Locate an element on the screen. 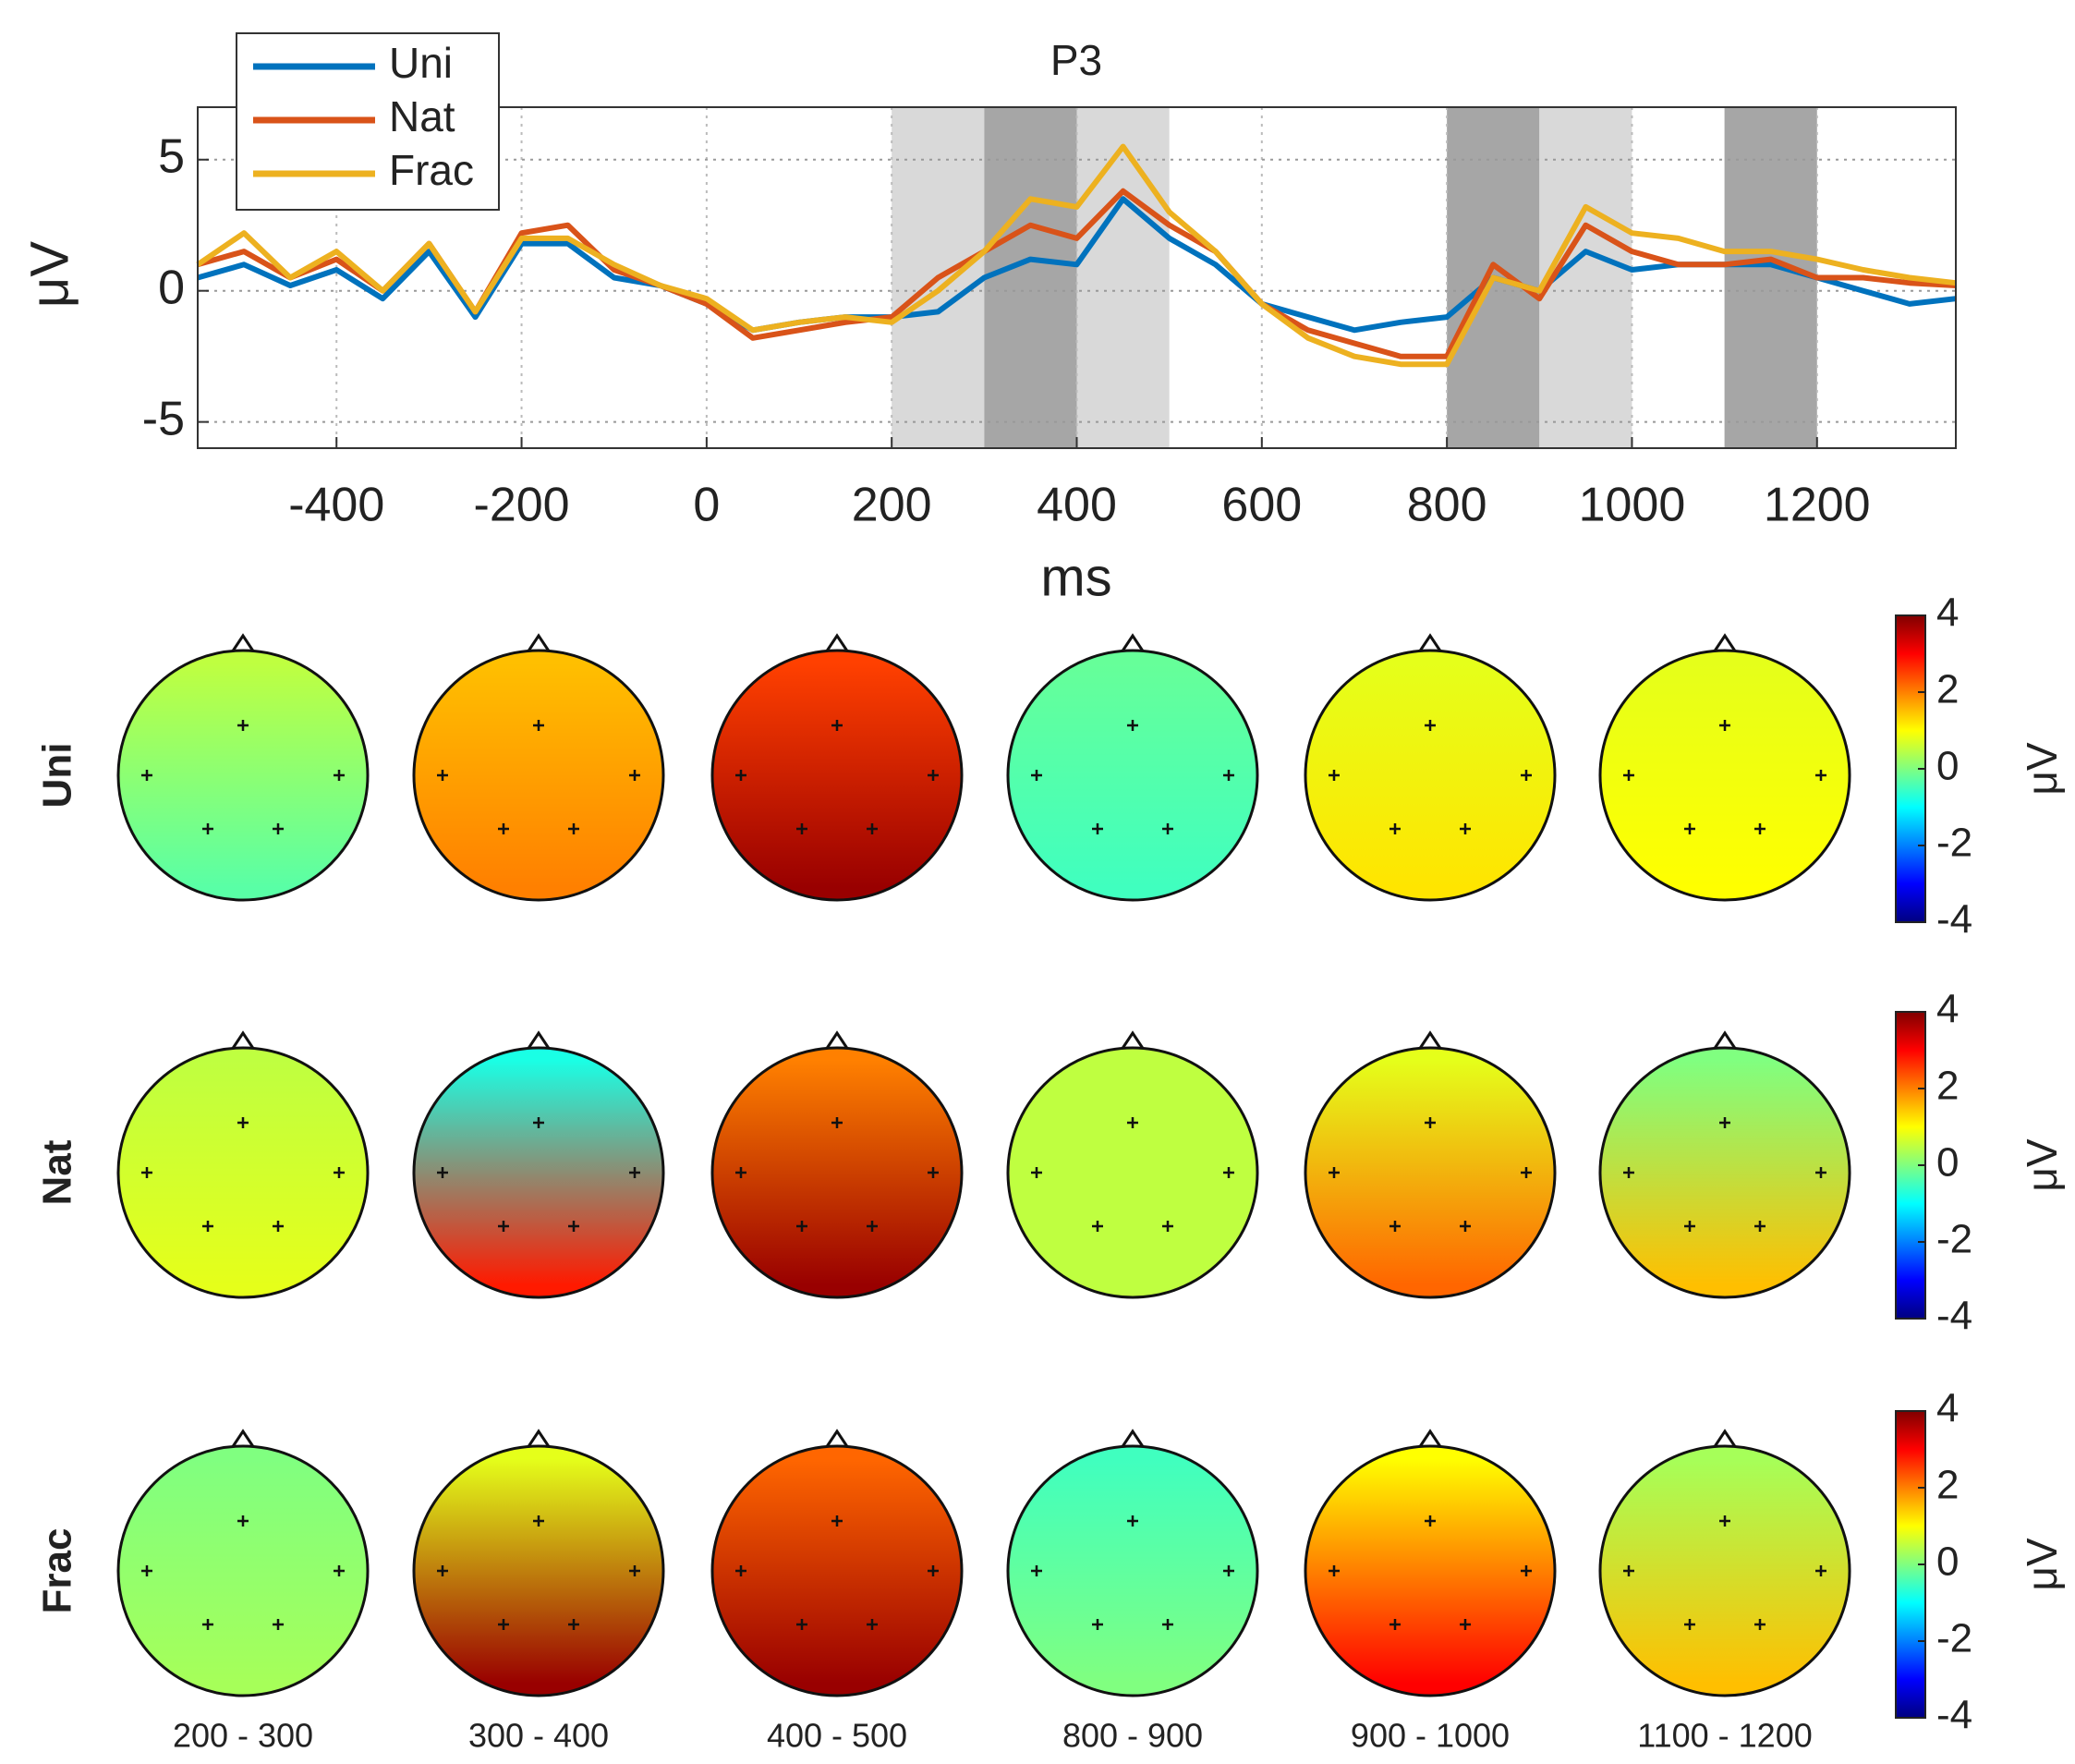  window-label: 900 - 1000 is located at coordinates (1430, 1736).